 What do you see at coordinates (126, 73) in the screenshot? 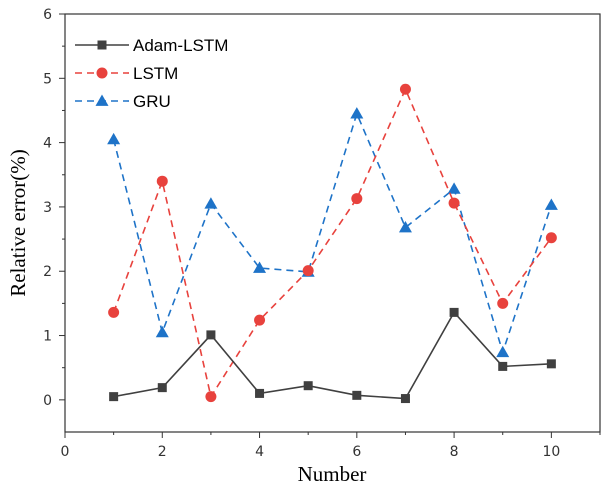
I see `legend-item-lstm: LSTM` at bounding box center [126, 73].